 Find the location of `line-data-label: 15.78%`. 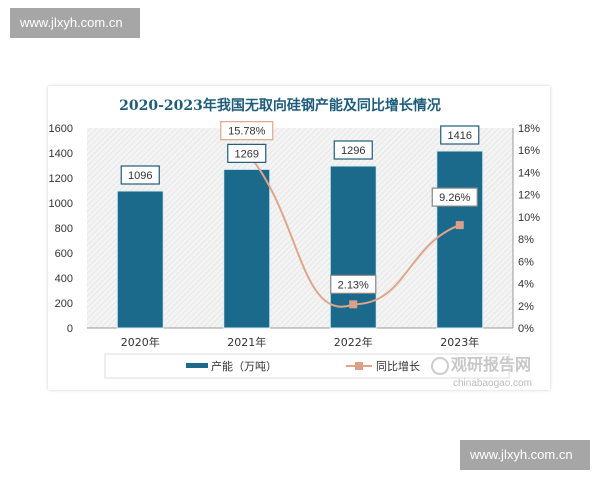

line-data-label: 15.78% is located at coordinates (247, 132).